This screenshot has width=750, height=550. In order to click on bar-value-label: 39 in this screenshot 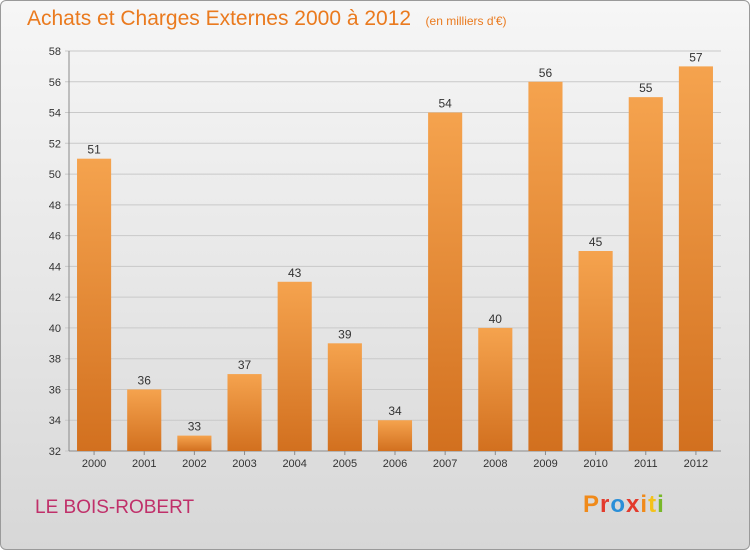, I will do `click(345, 334)`.